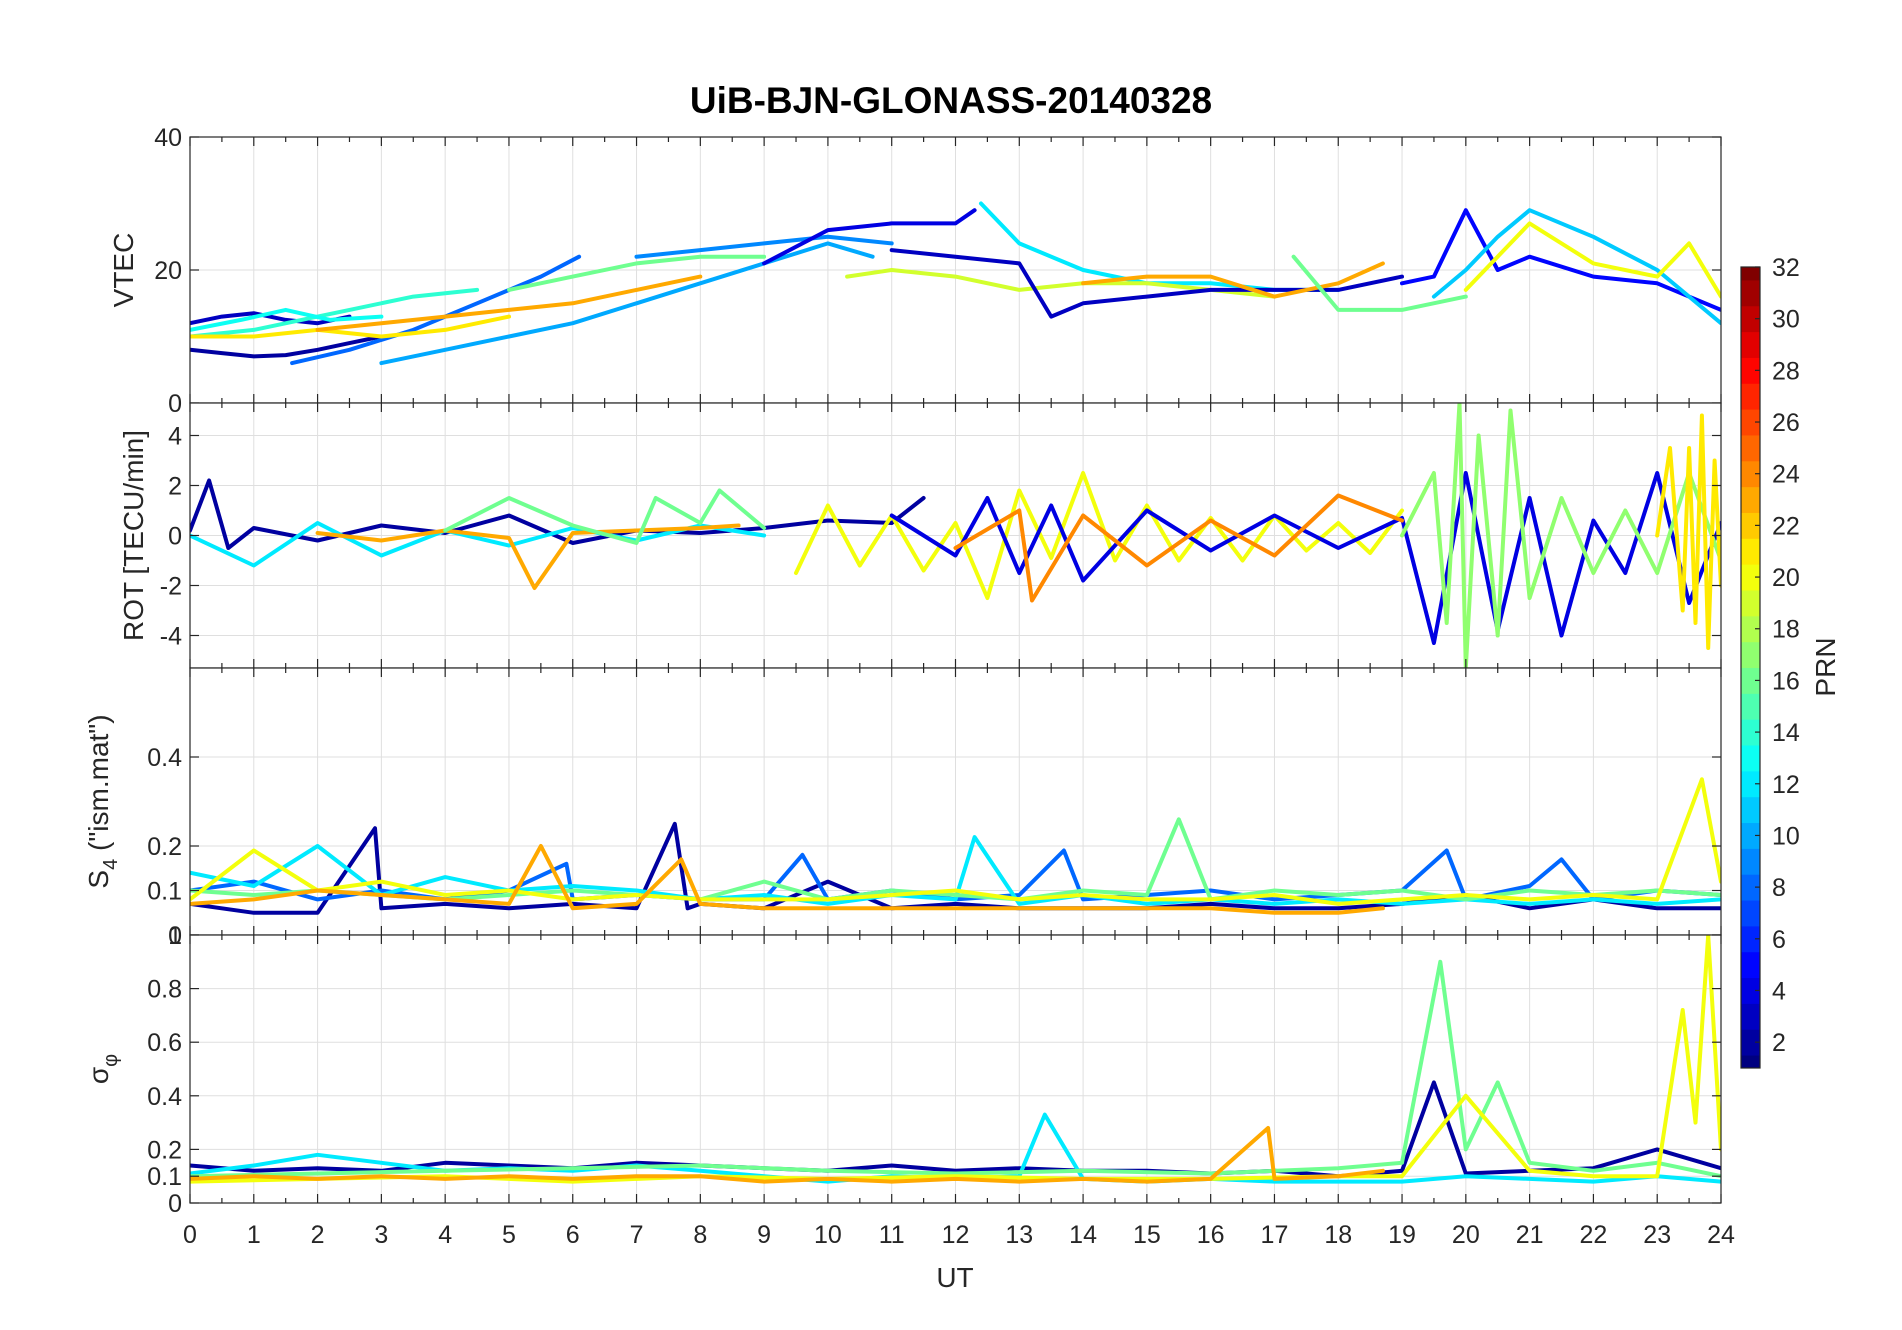 This screenshot has width=1902, height=1330. What do you see at coordinates (1275, 1235) in the screenshot?
I see `x-tick-label: 17` at bounding box center [1275, 1235].